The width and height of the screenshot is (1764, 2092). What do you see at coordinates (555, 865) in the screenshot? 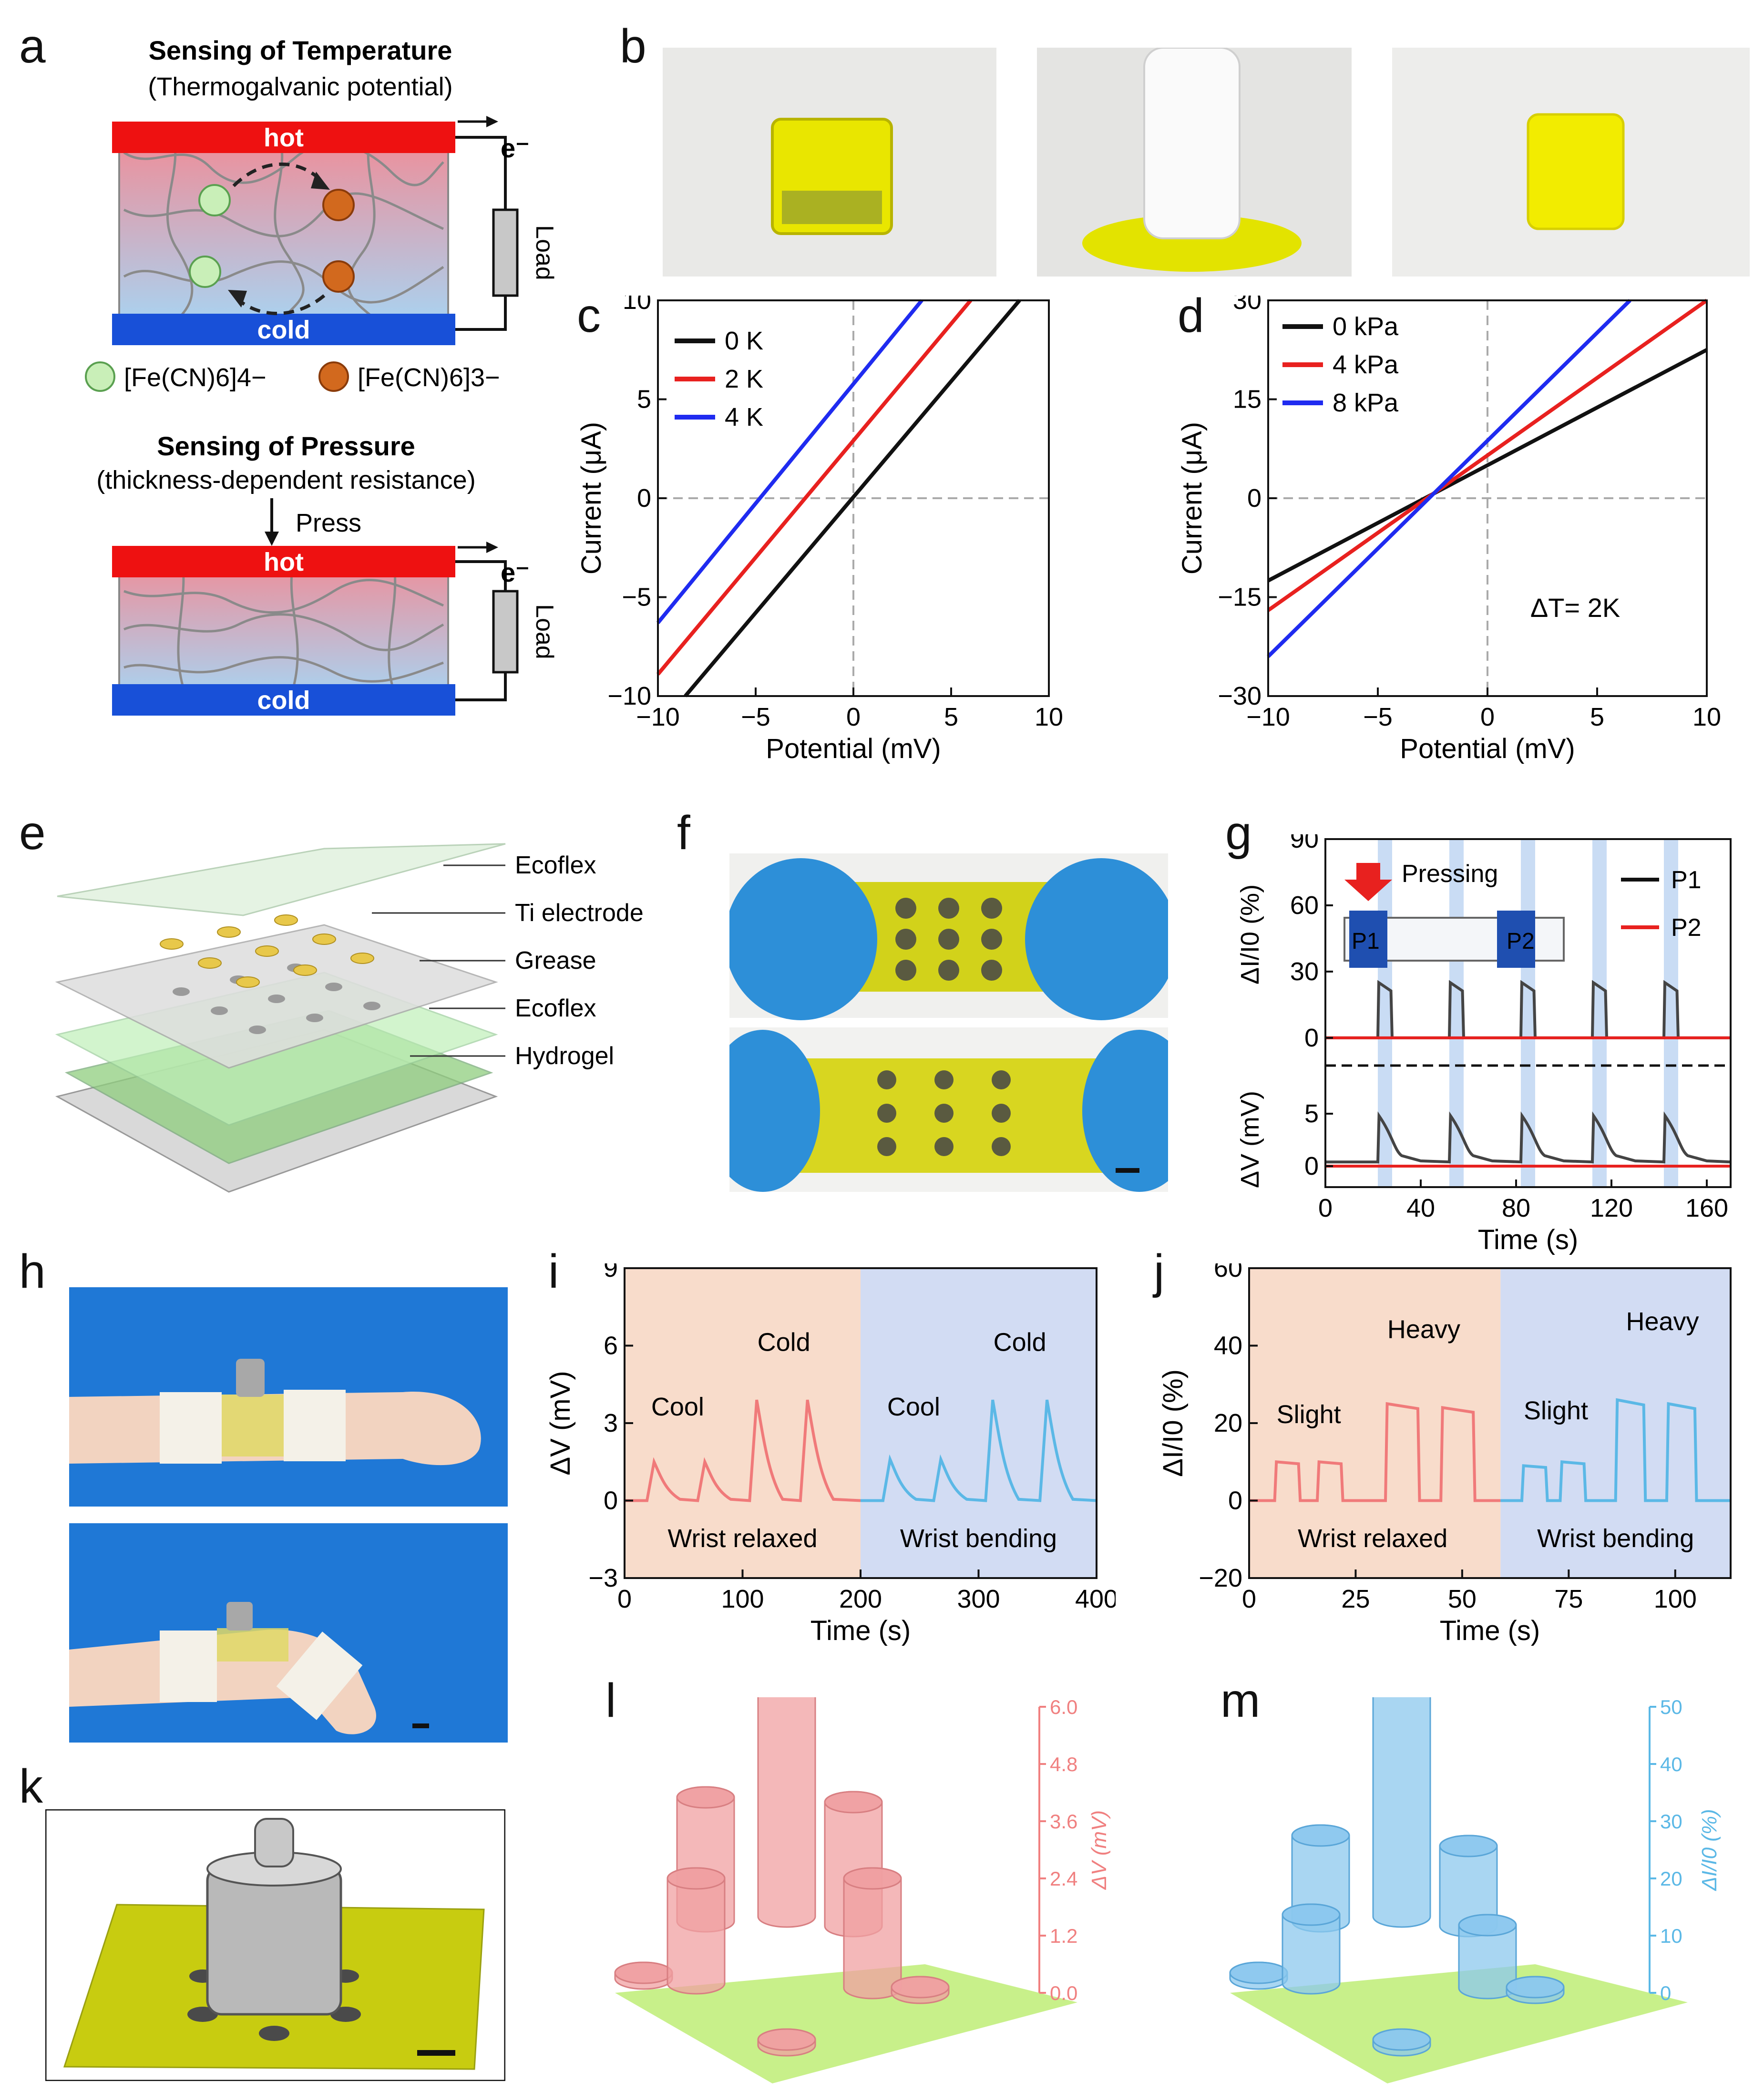
I see `e-label-ecoflex-top: Ecoflex` at bounding box center [555, 865].